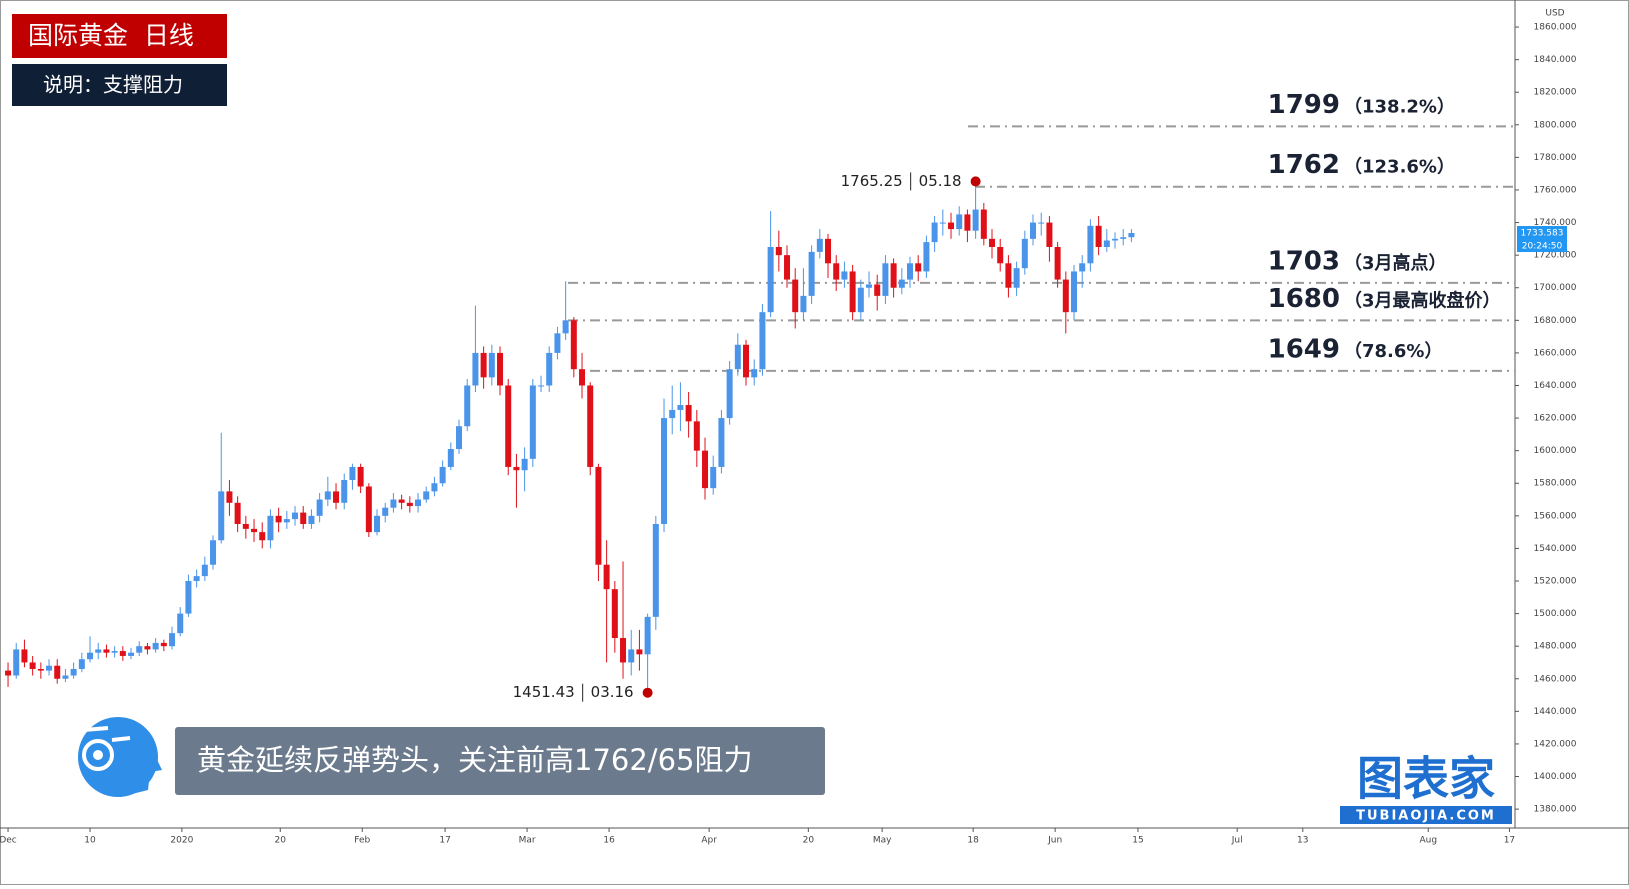  What do you see at coordinates (1555, 288) in the screenshot?
I see `y-tick-label: 1700.000` at bounding box center [1555, 288].